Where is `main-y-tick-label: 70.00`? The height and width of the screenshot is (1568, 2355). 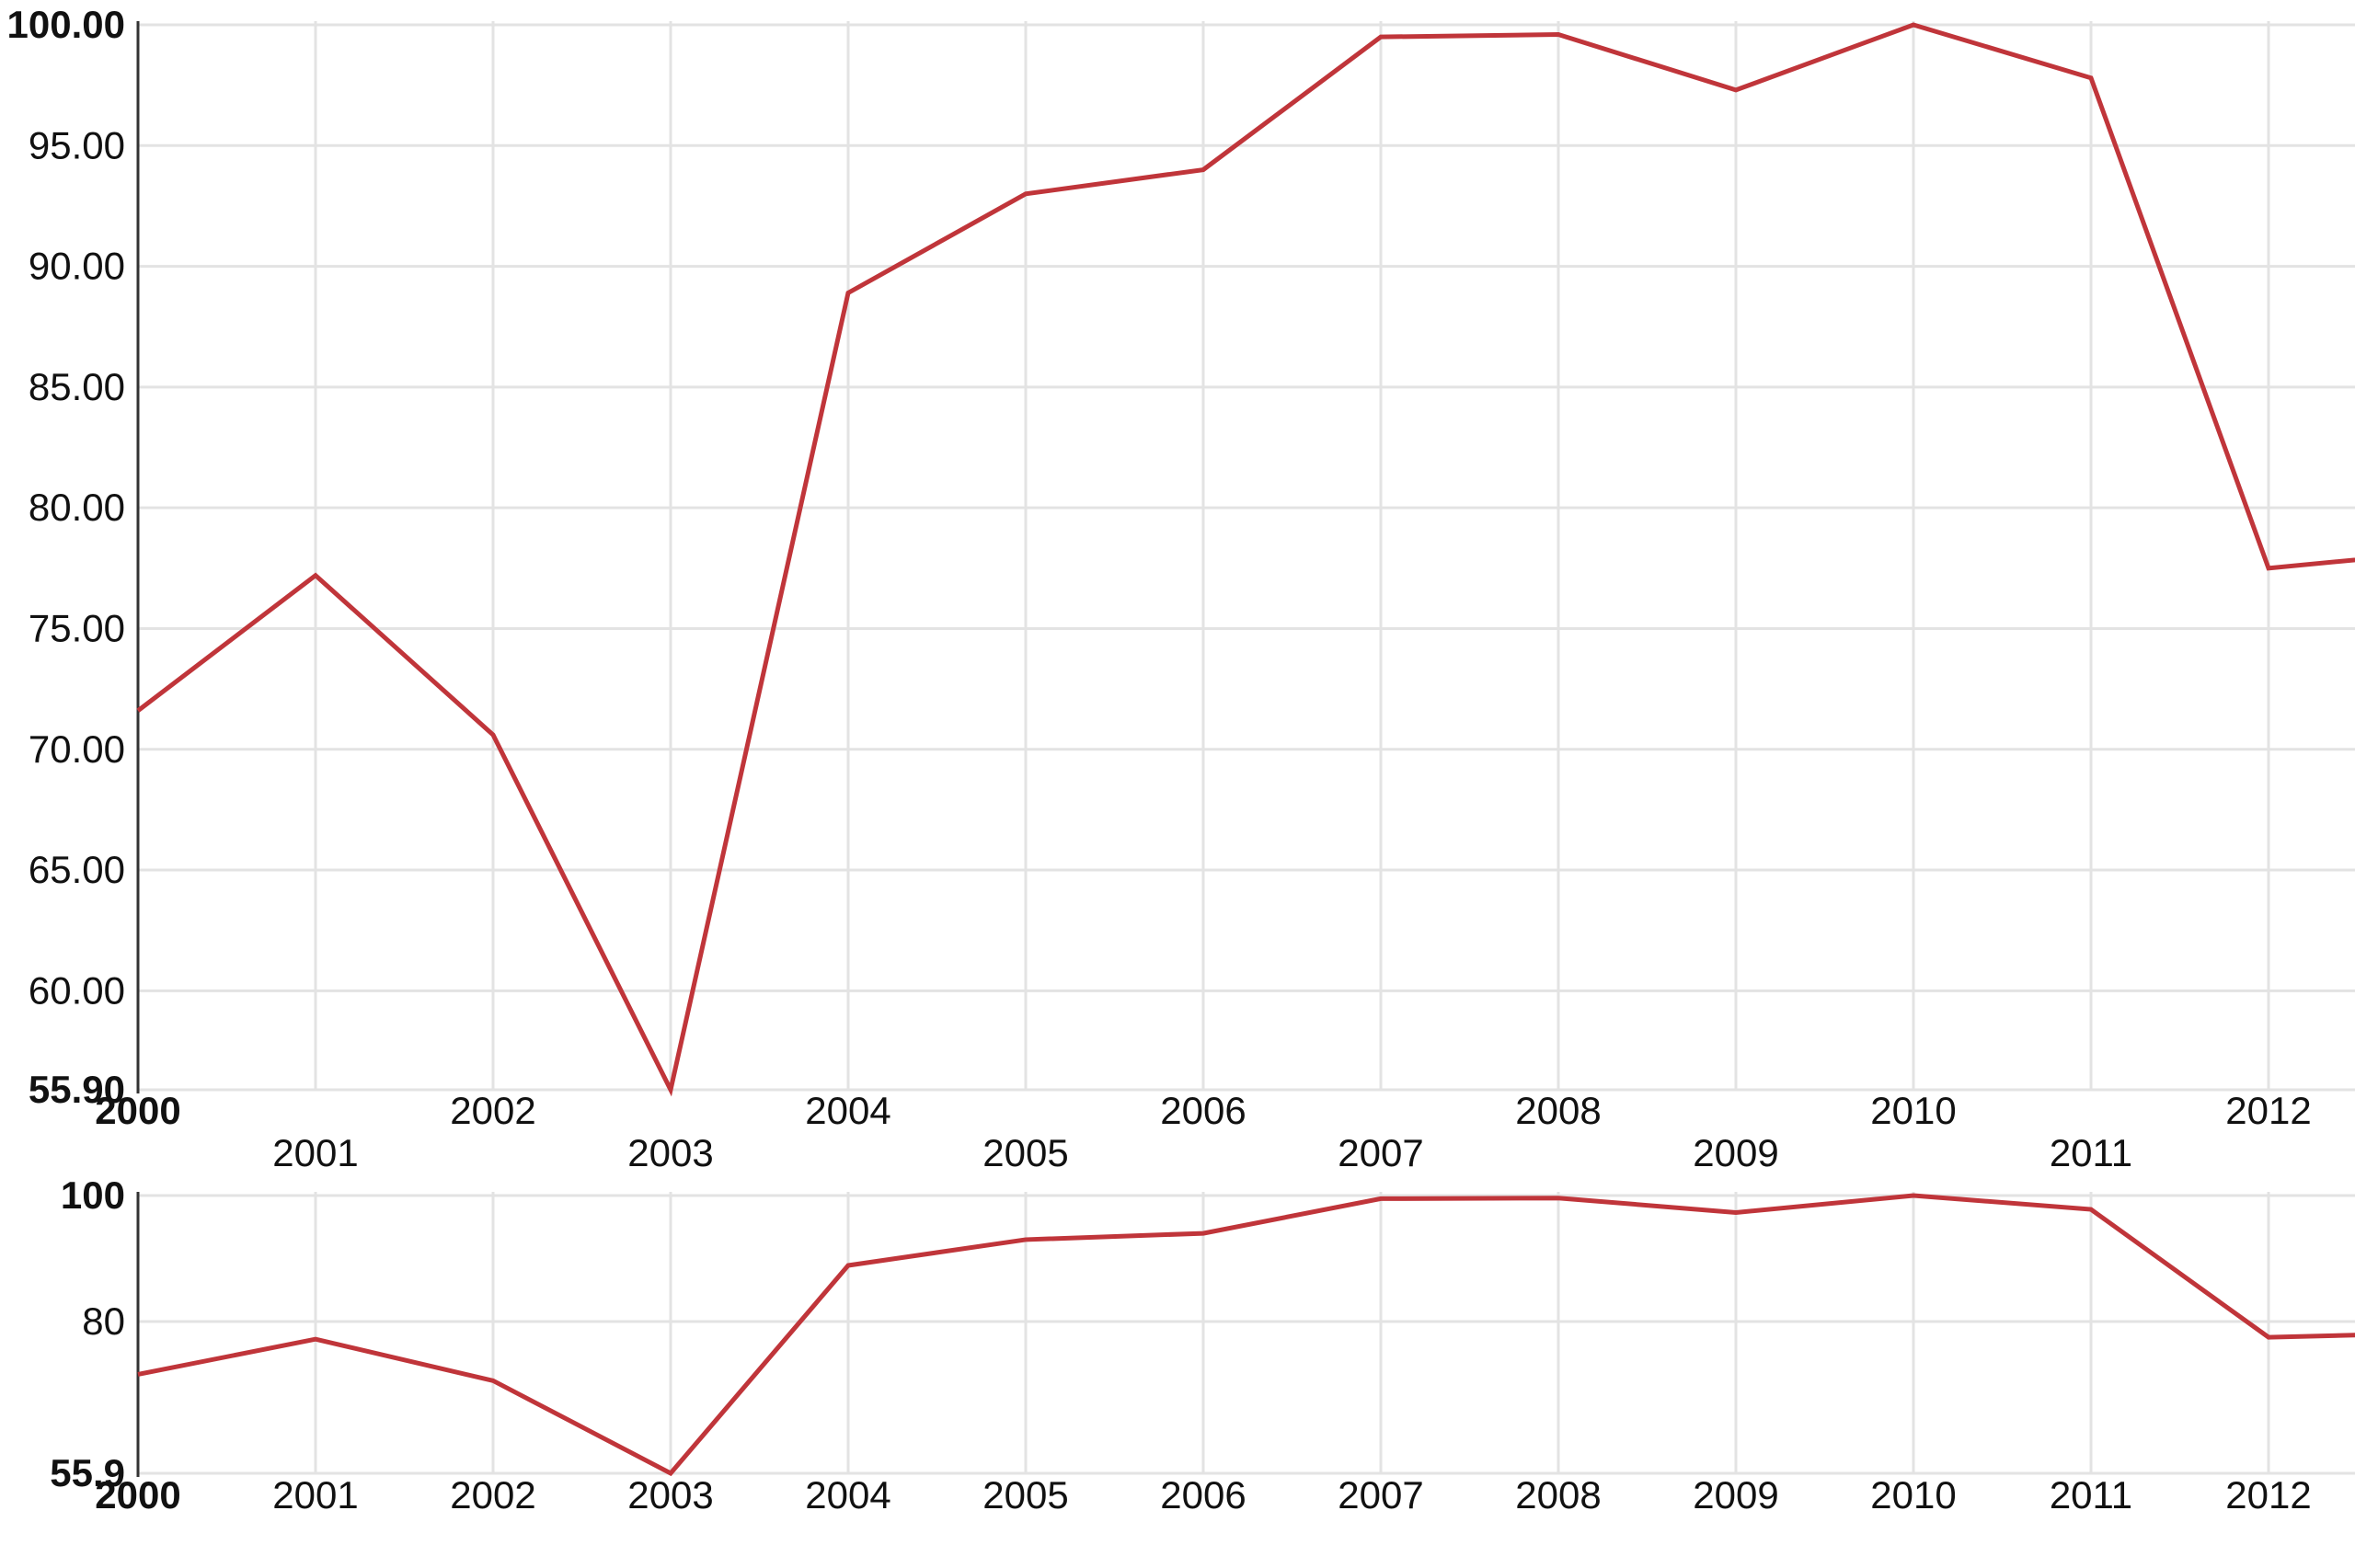 main-y-tick-label: 70.00 is located at coordinates (77, 749).